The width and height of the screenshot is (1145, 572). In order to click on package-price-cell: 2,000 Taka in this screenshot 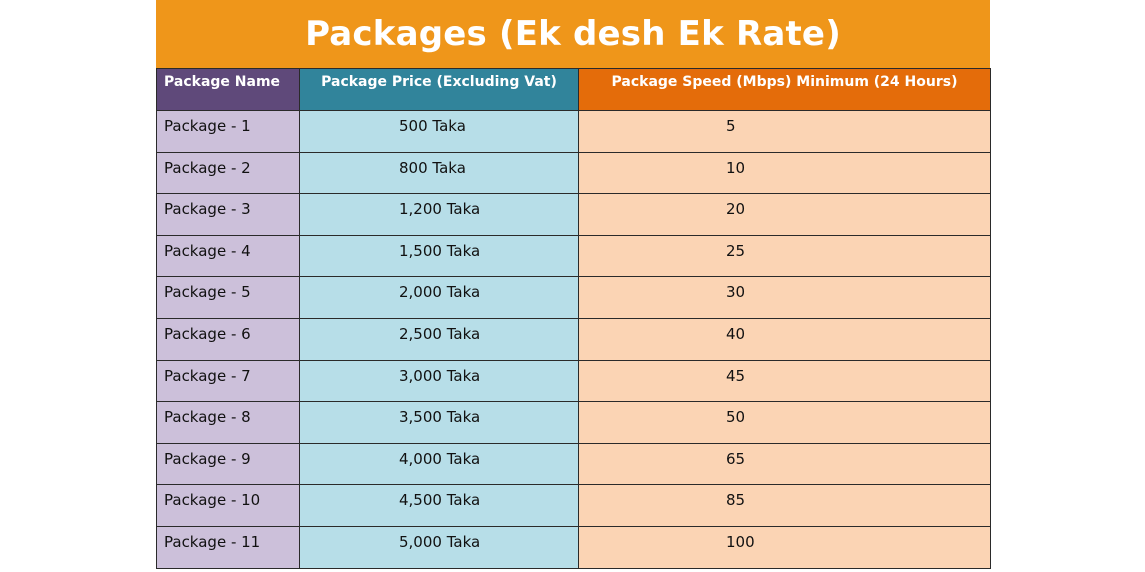, I will do `click(439, 297)`.